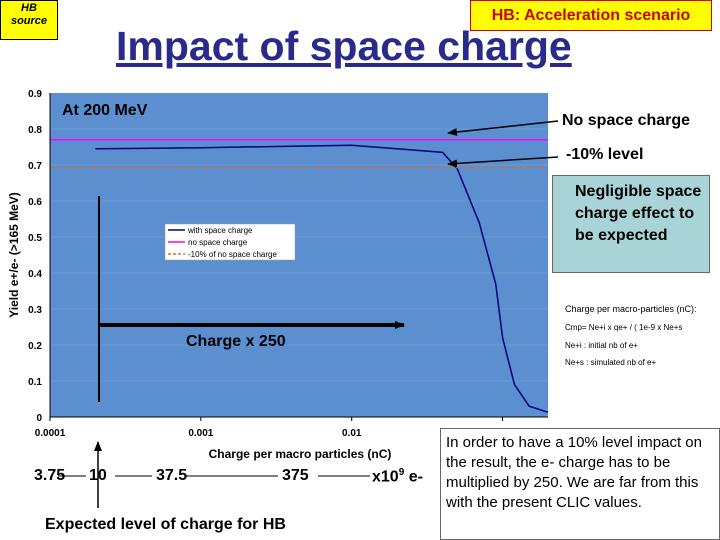 Image resolution: width=720 pixels, height=540 pixels. Describe the element at coordinates (295, 475) in the screenshot. I see `value-375: 375` at that location.